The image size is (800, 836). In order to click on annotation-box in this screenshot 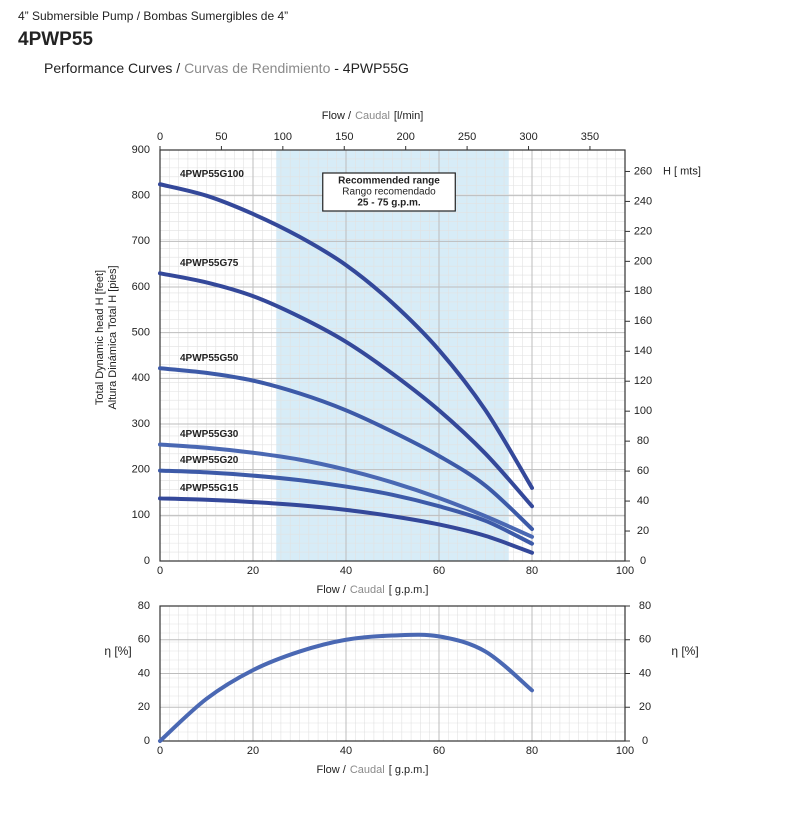, I will do `click(389, 192)`.